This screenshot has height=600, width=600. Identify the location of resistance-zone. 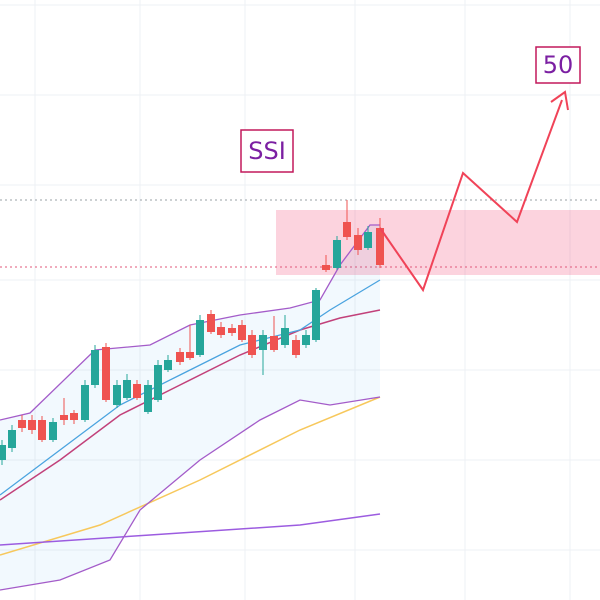
(438, 242).